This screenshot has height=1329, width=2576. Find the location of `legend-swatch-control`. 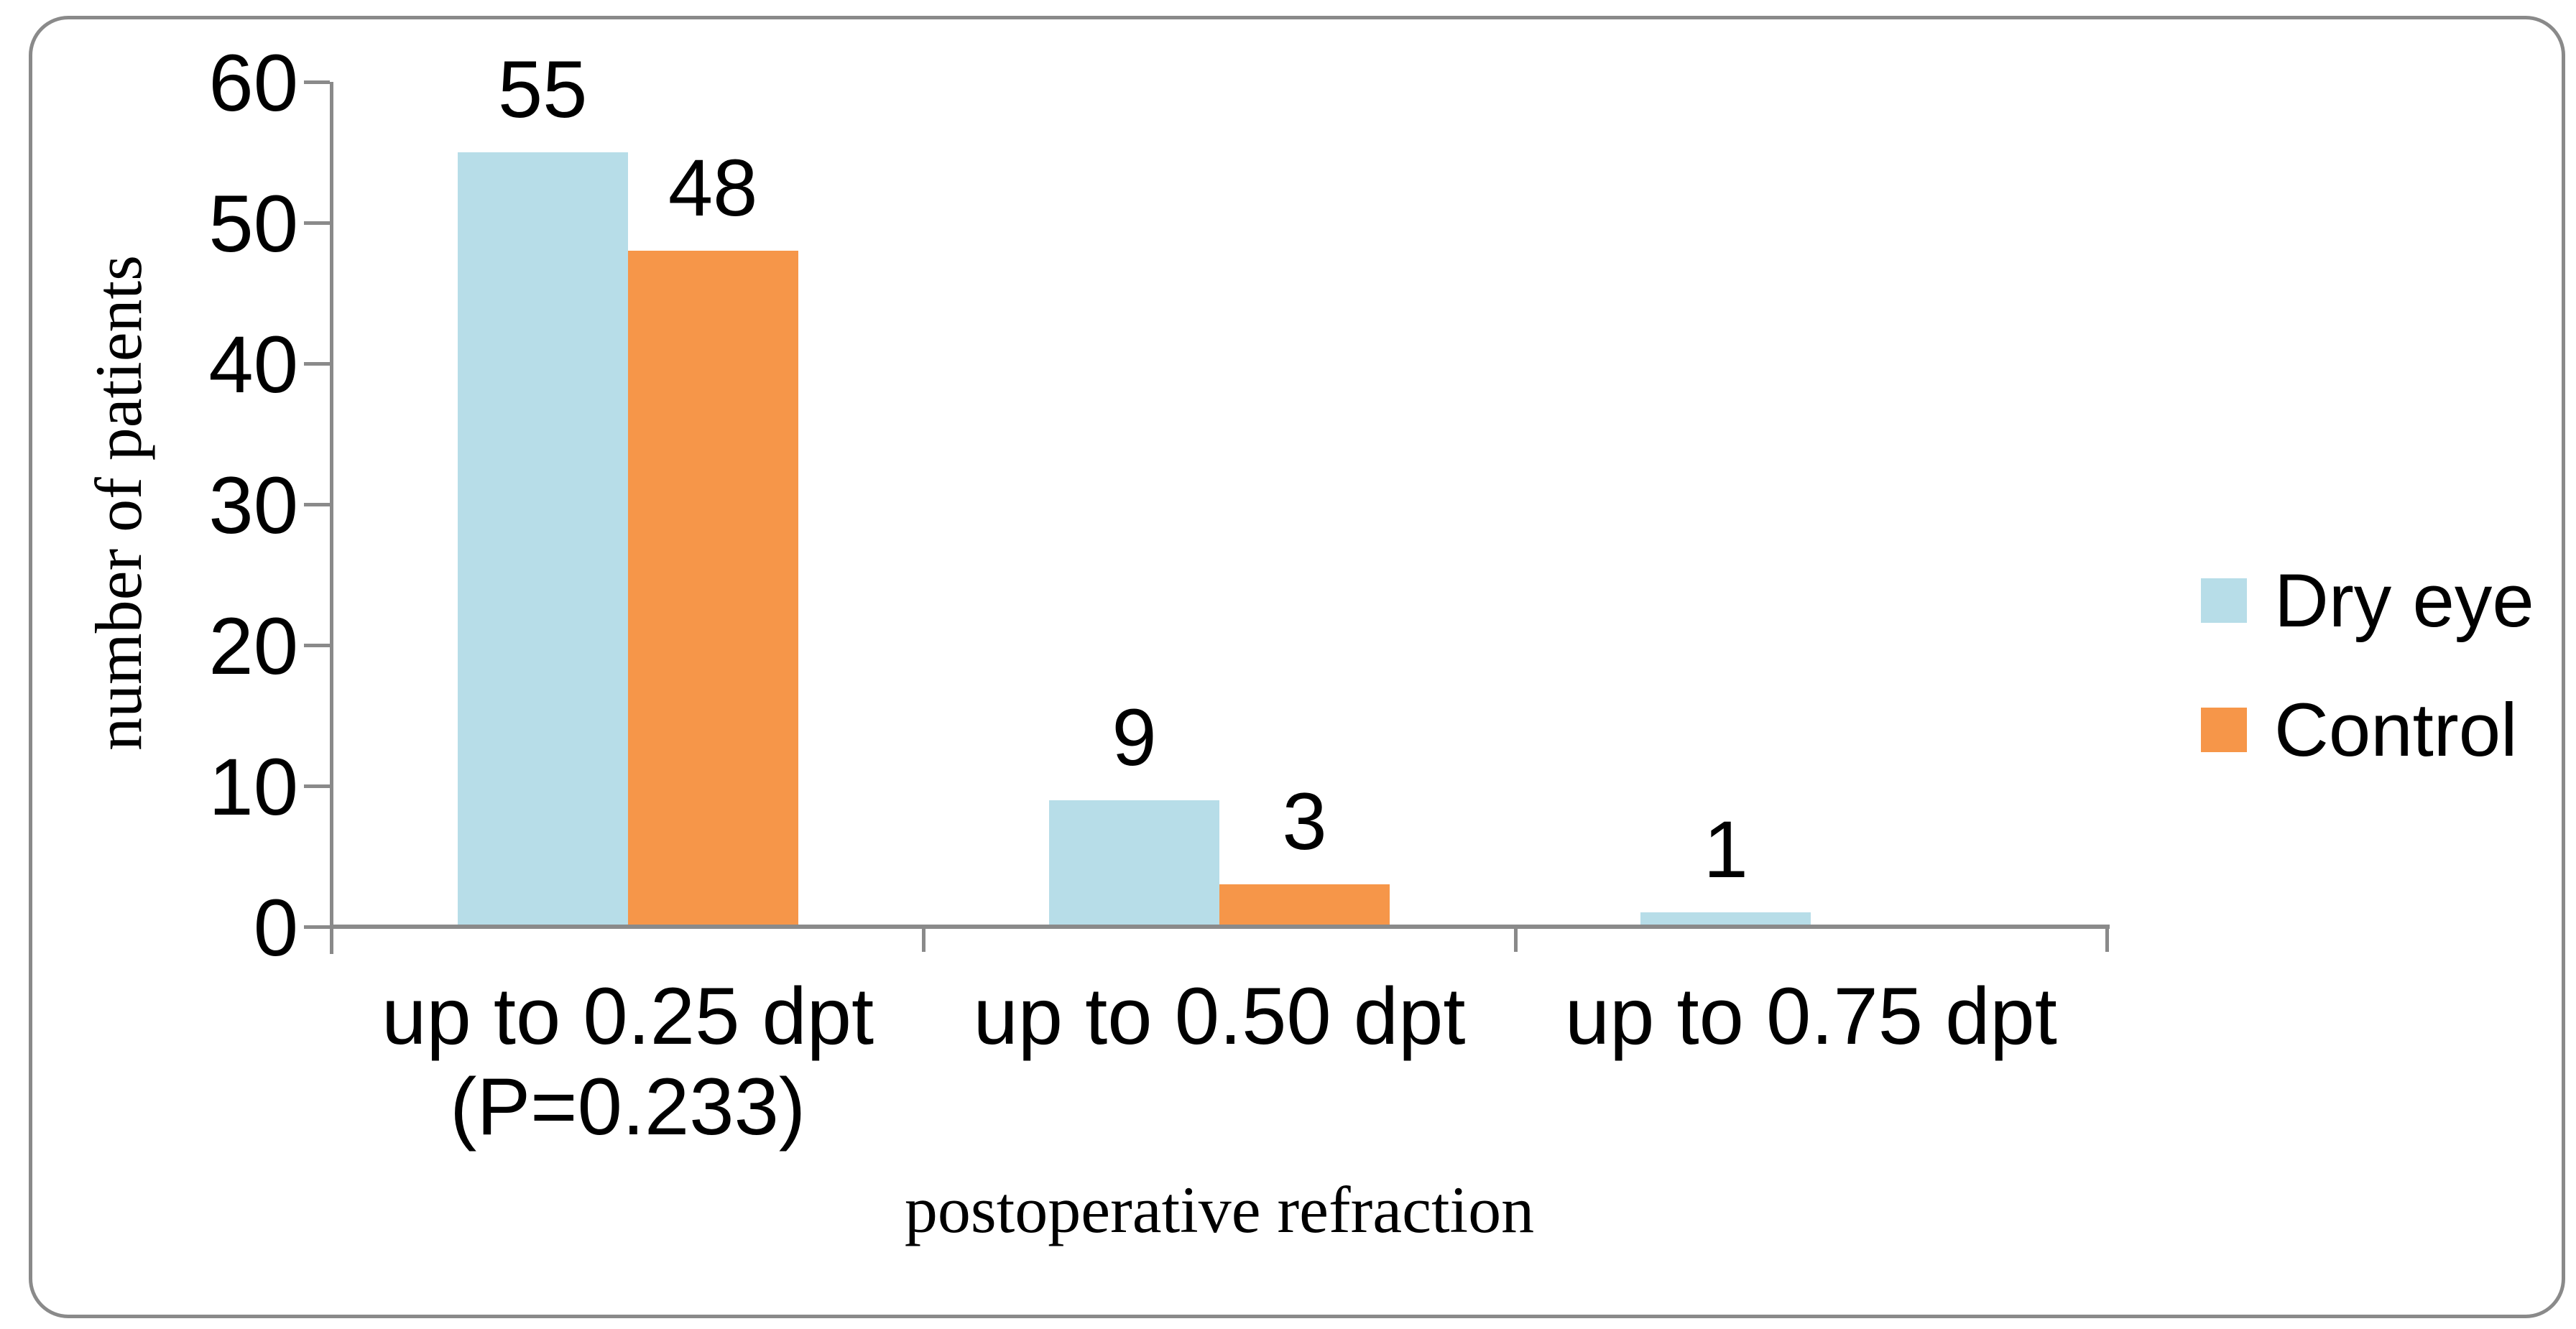

legend-swatch-control is located at coordinates (2224, 730).